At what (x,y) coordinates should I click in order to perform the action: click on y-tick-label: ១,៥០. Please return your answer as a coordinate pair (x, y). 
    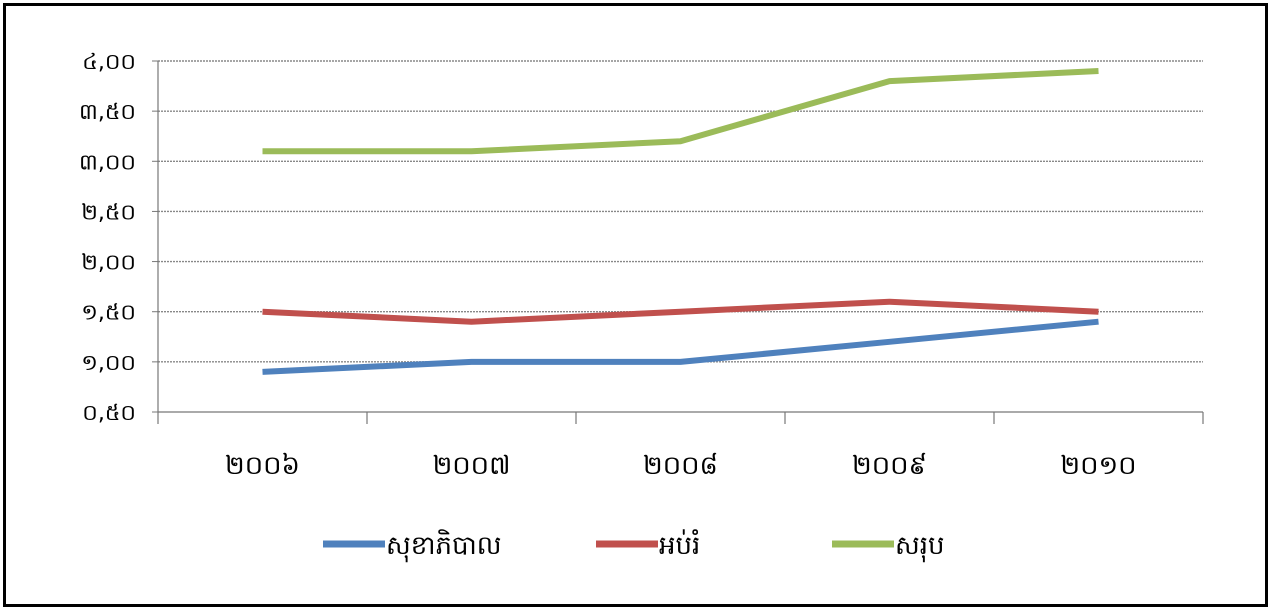
    Looking at the image, I should click on (108, 313).